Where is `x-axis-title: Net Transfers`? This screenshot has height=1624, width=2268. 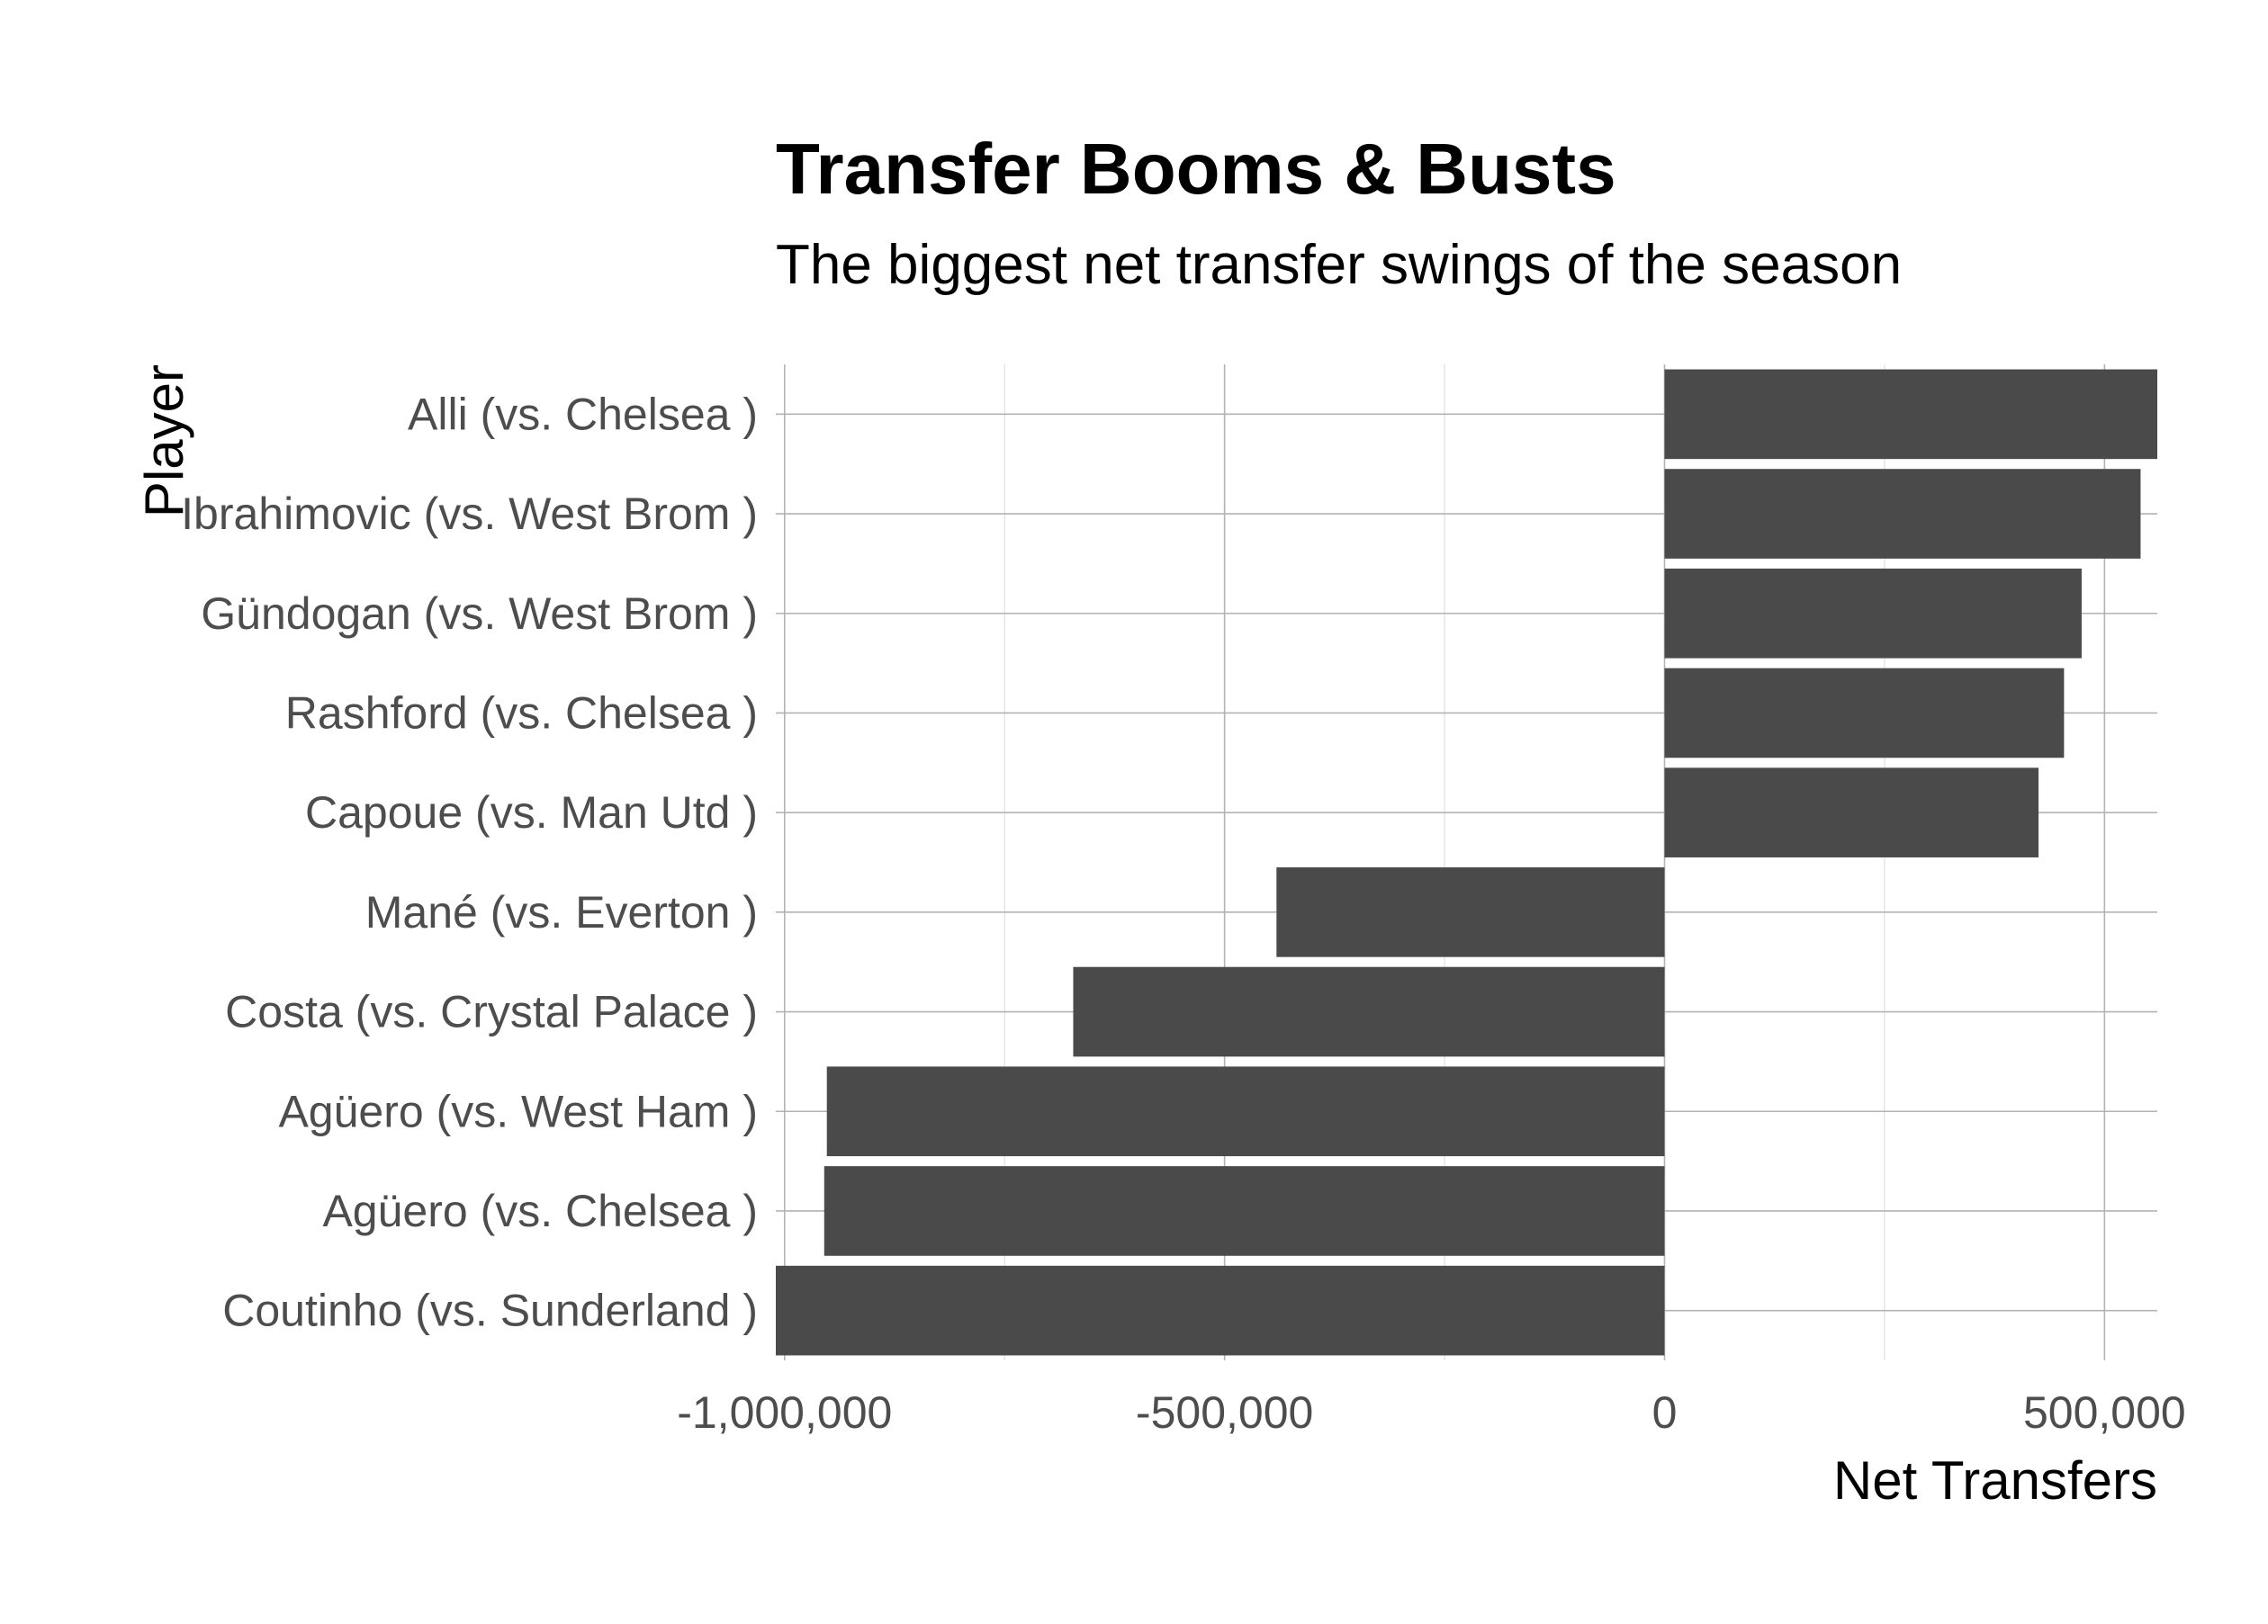
x-axis-title: Net Transfers is located at coordinates (1995, 1480).